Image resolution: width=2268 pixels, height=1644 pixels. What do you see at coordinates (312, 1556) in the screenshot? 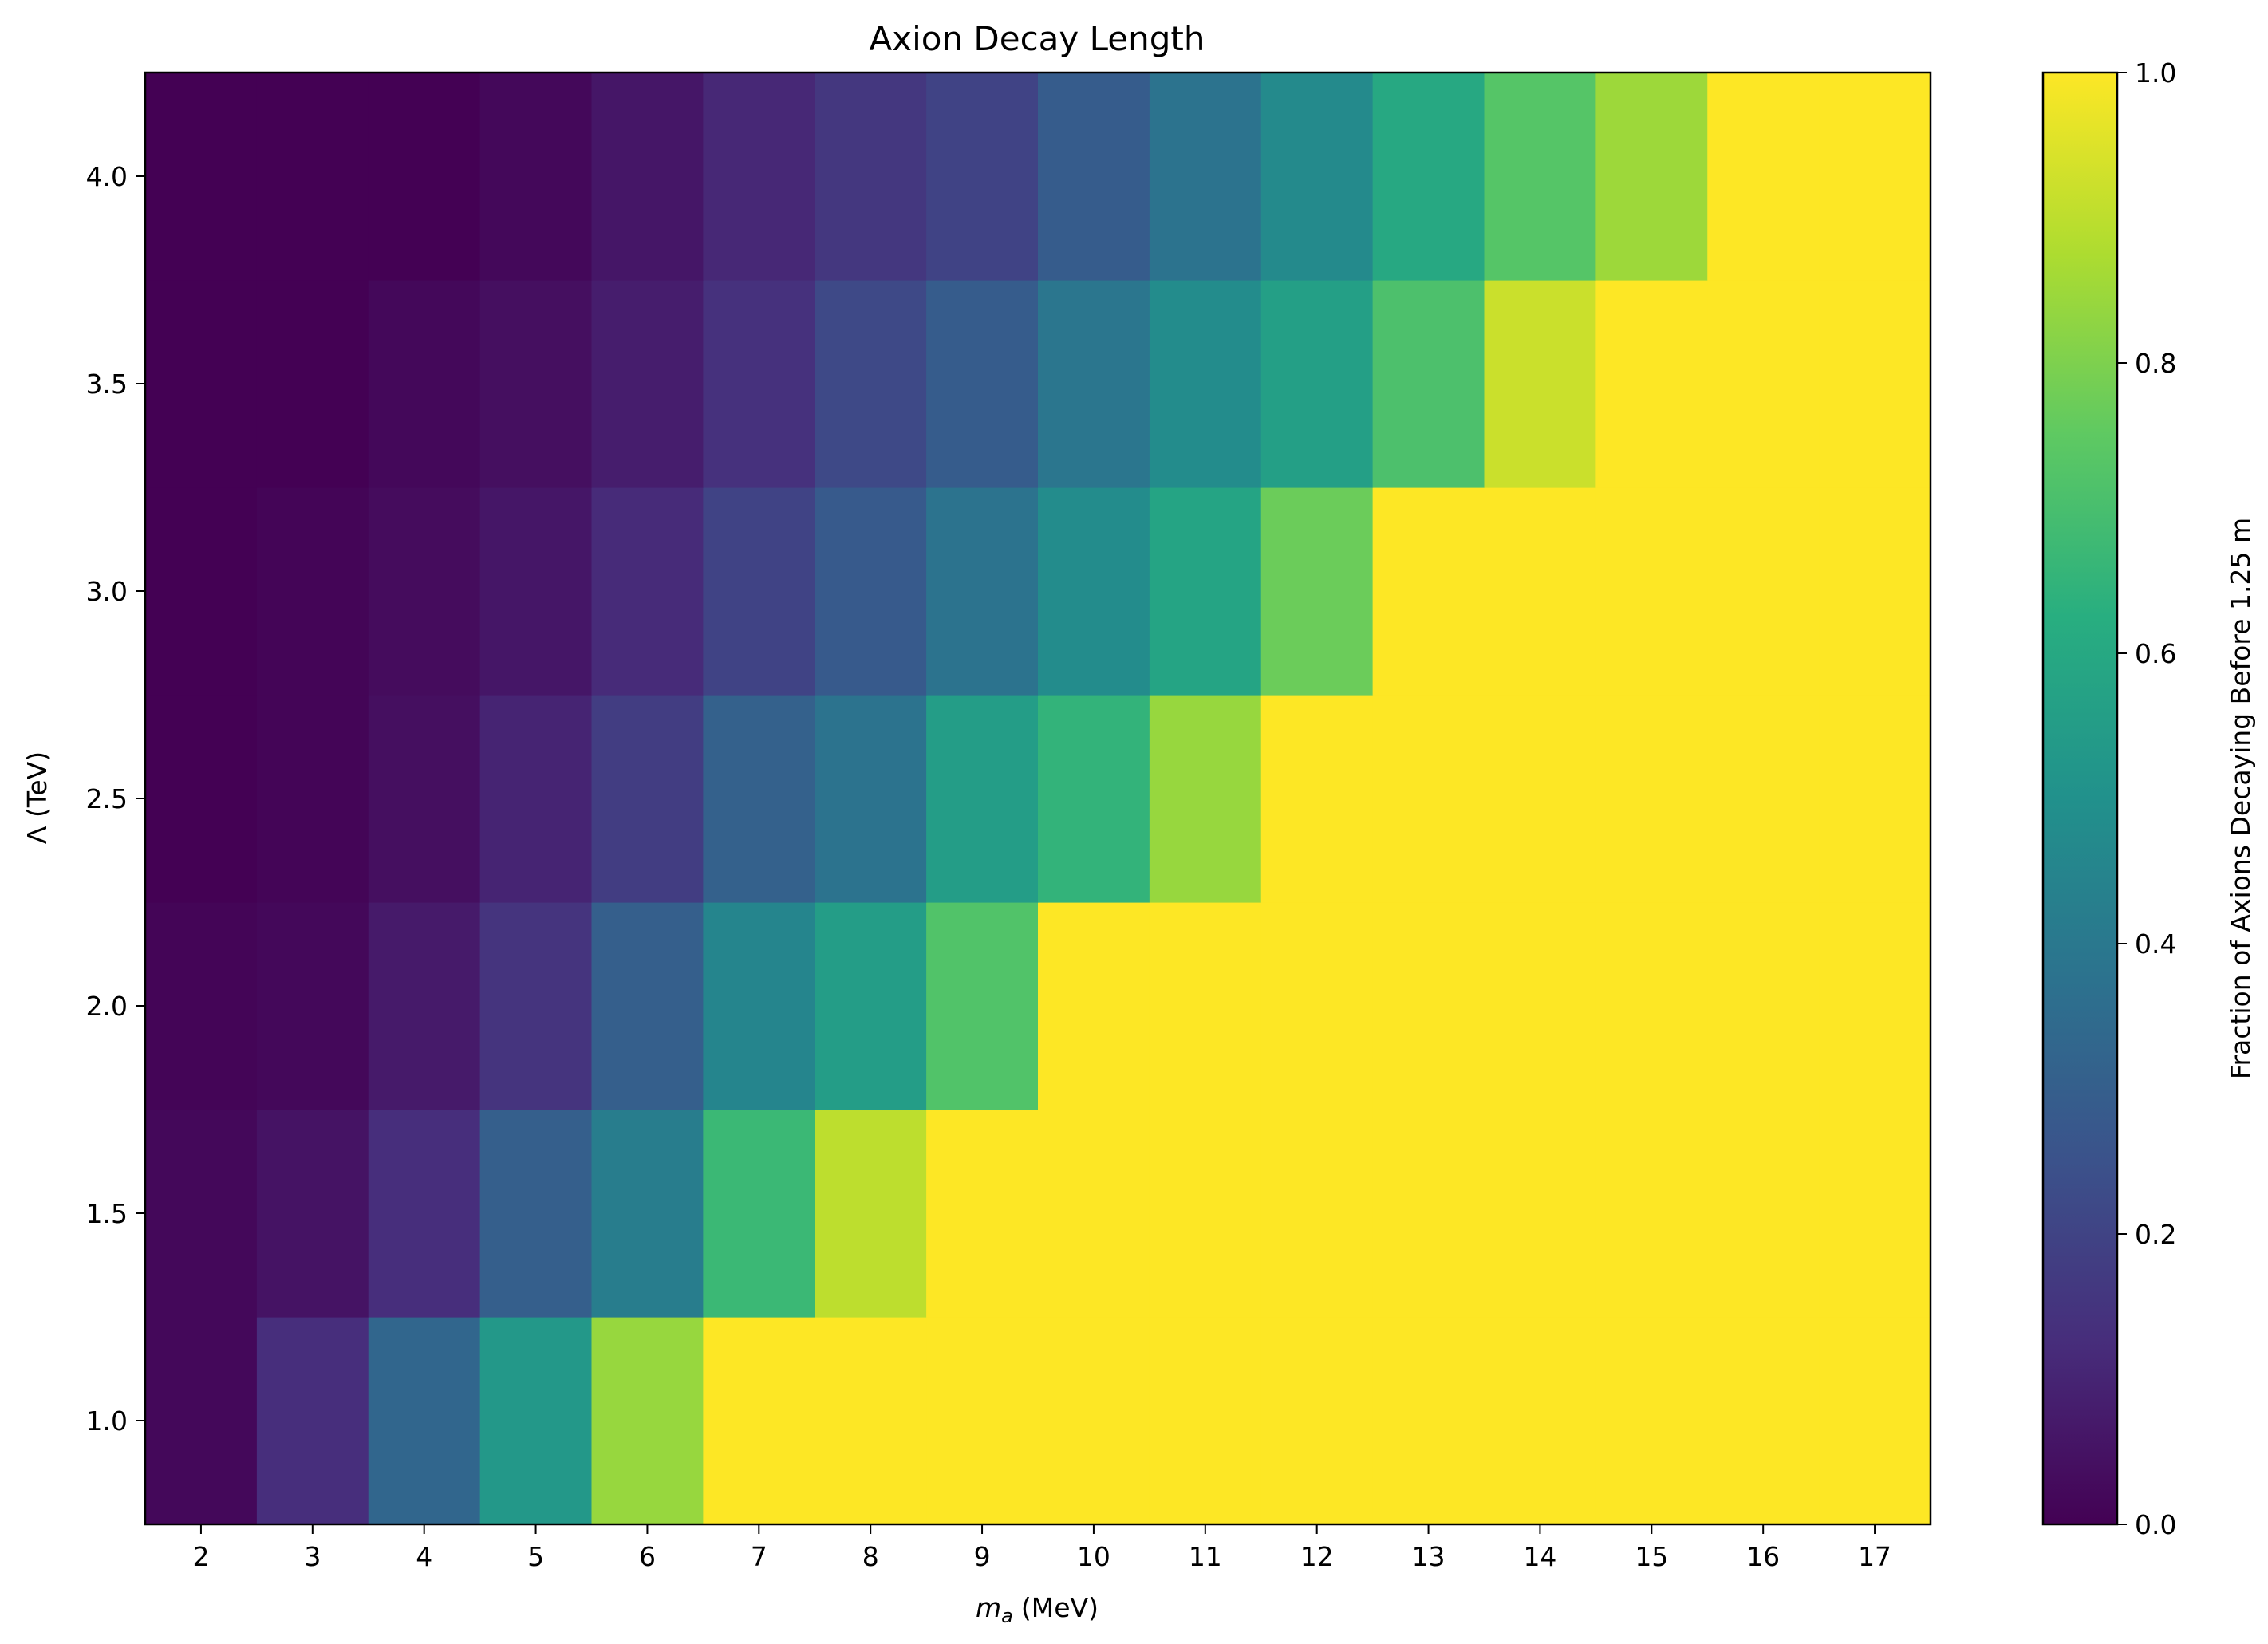
I see `x-tick-label: 3` at bounding box center [312, 1556].